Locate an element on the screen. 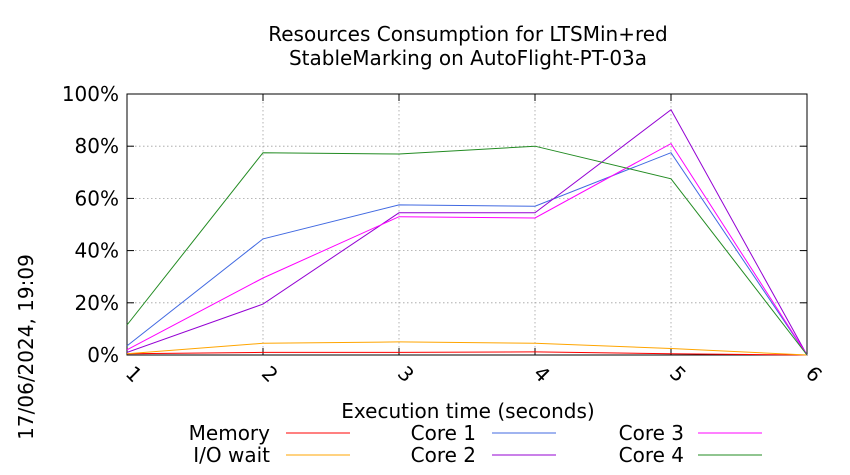 The height and width of the screenshot is (475, 850). legend-label-core-1: Core 1 is located at coordinates (443, 433).